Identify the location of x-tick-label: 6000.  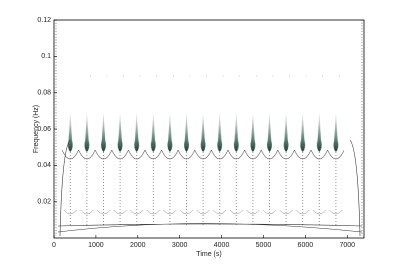
(306, 245).